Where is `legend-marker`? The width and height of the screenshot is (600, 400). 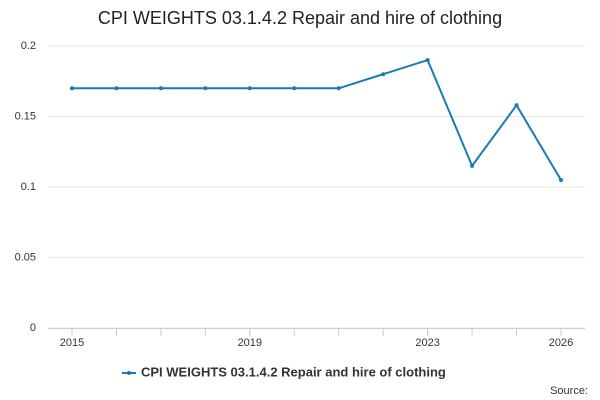
legend-marker is located at coordinates (129, 373).